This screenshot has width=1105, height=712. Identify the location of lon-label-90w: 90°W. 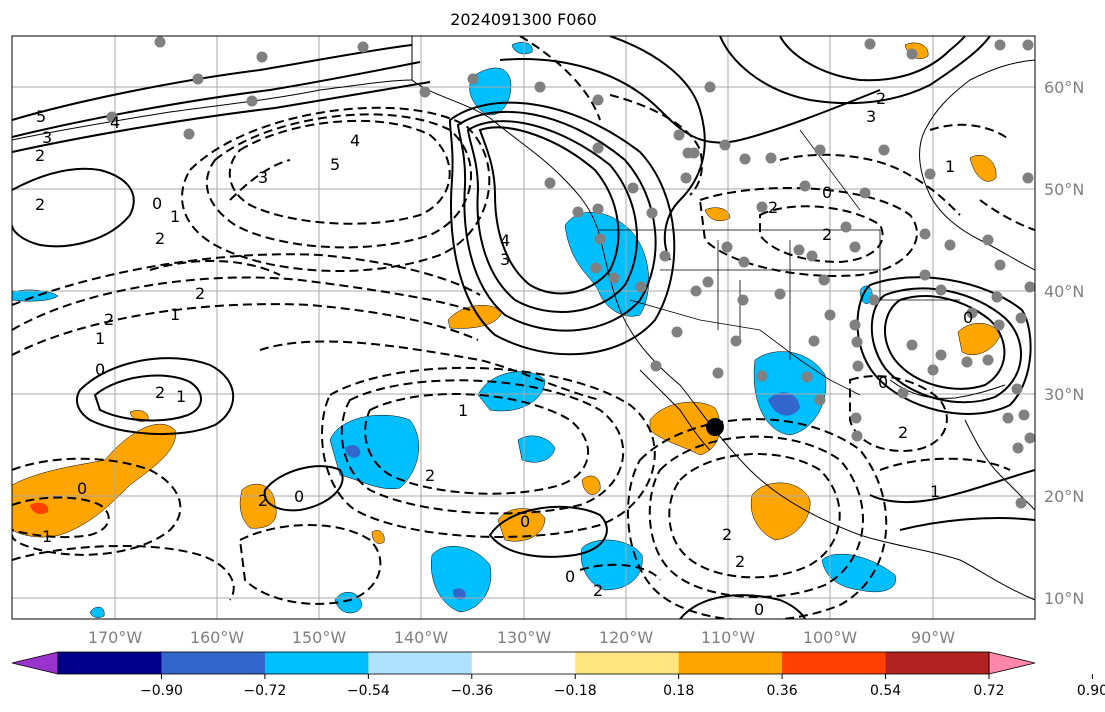
(933, 637).